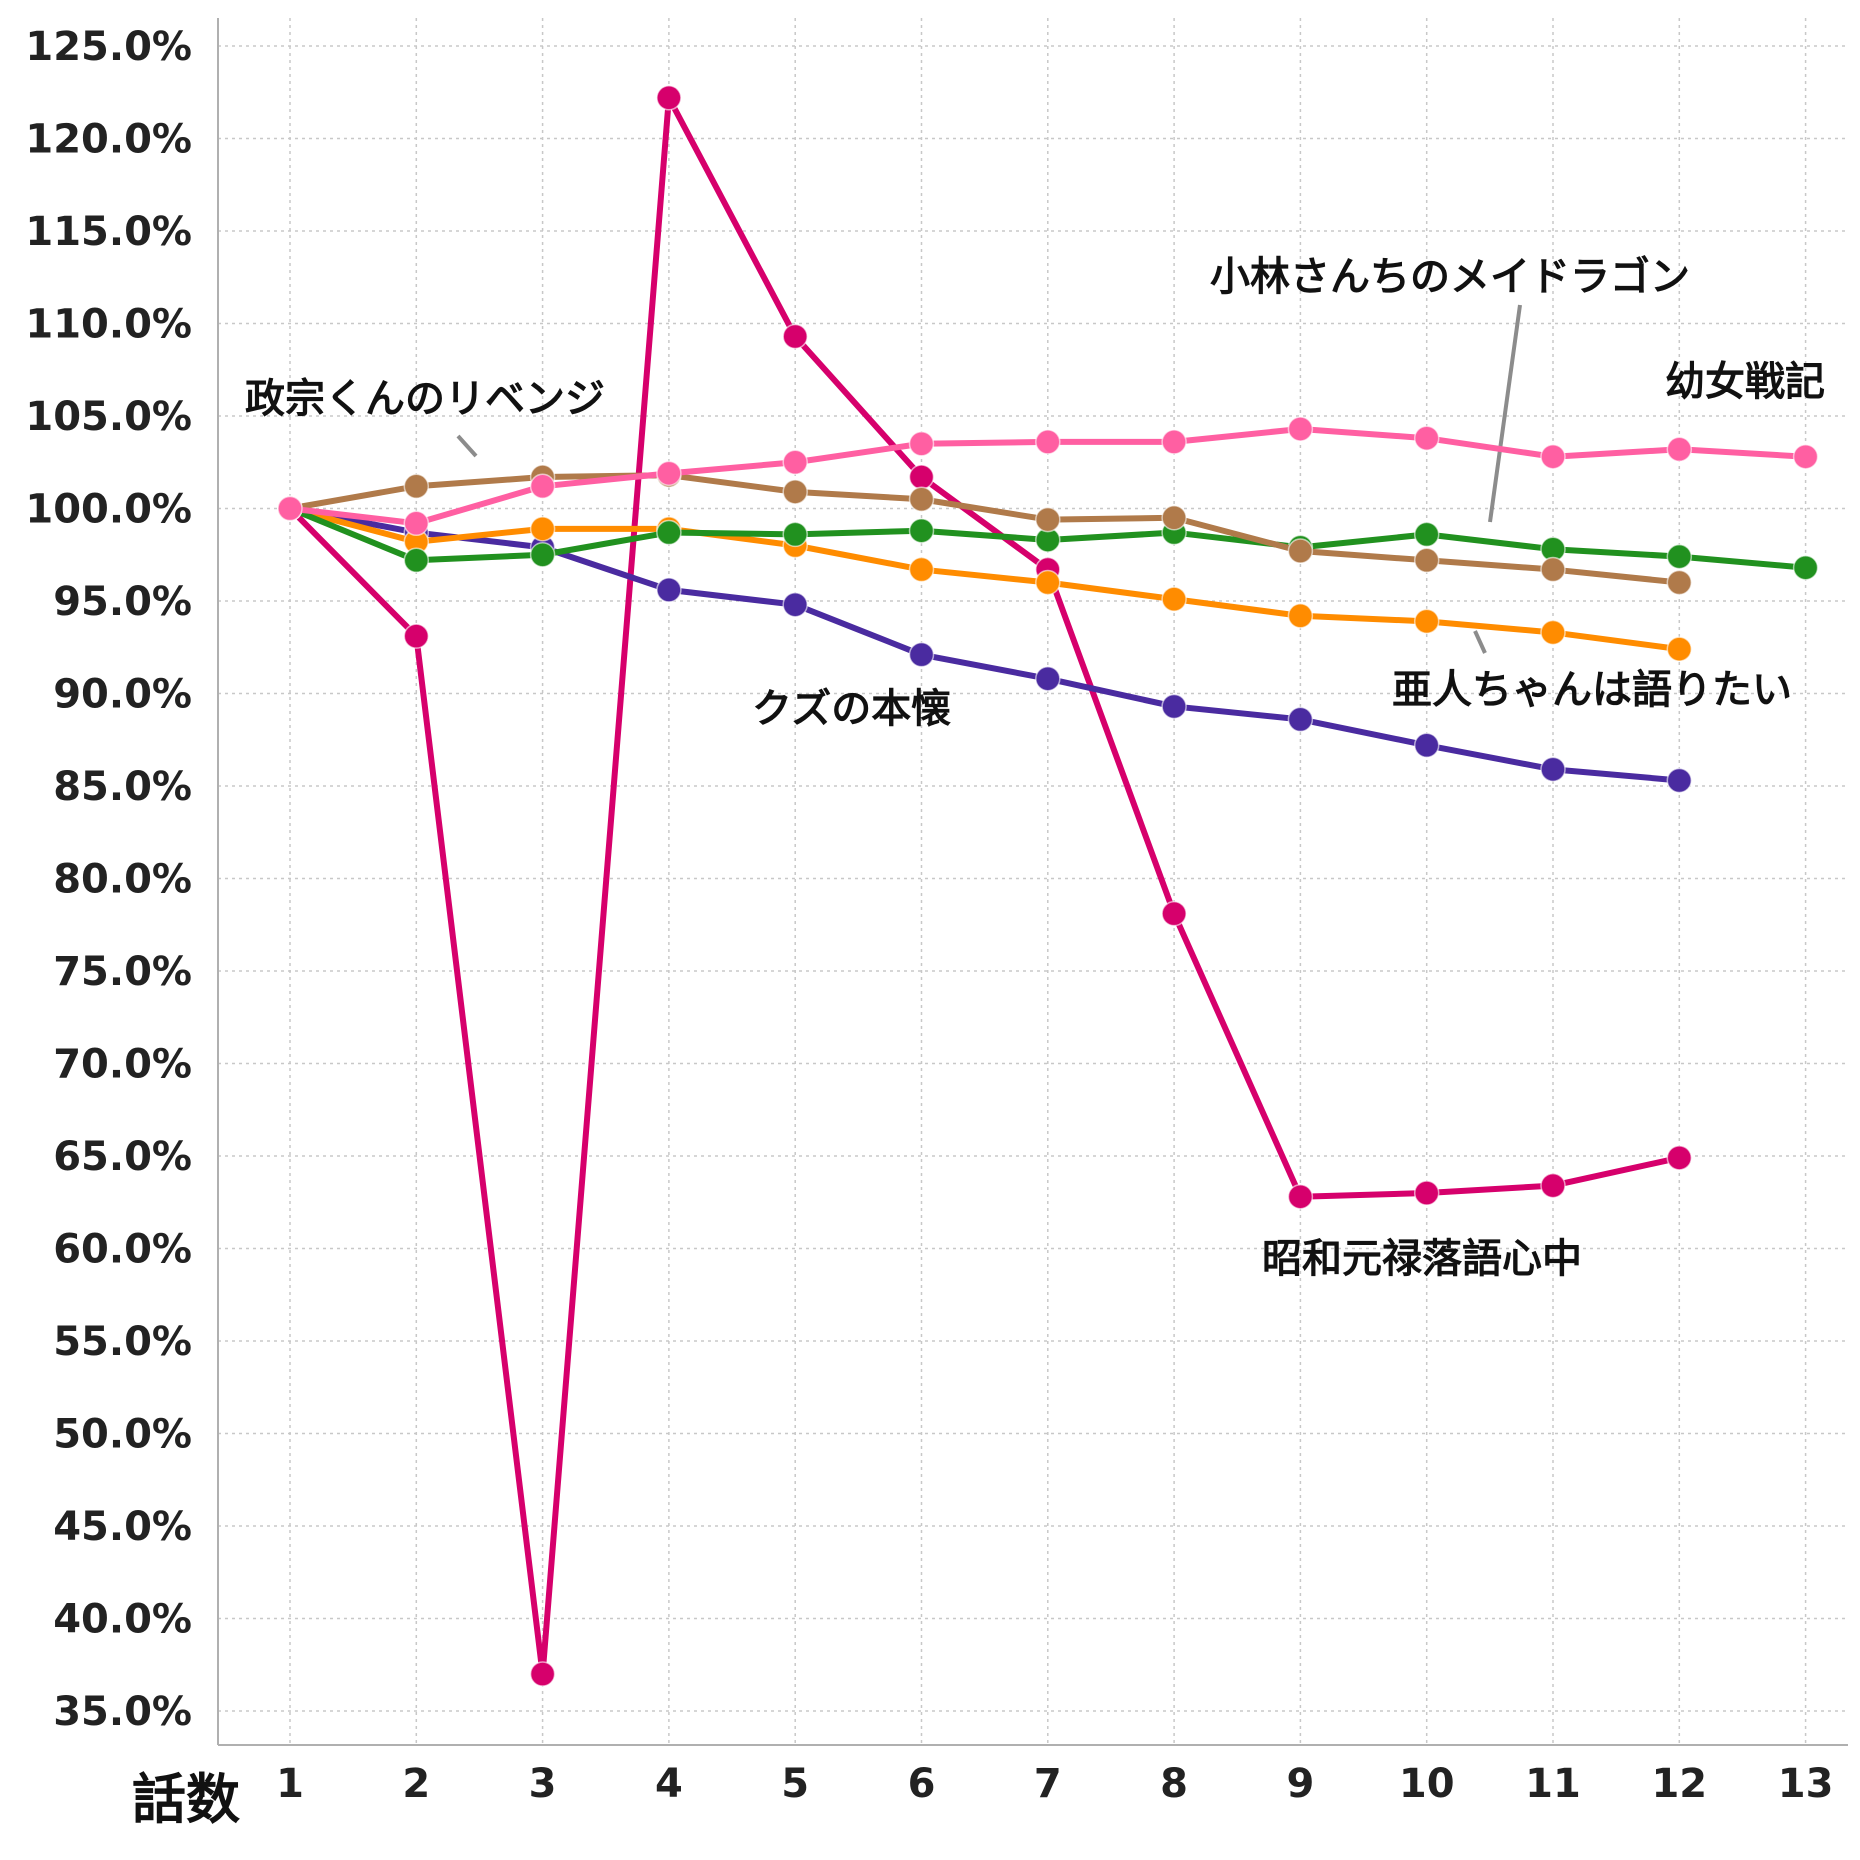  Describe the element at coordinates (122, 1712) in the screenshot. I see `y-tick-label: 35.0%` at that location.